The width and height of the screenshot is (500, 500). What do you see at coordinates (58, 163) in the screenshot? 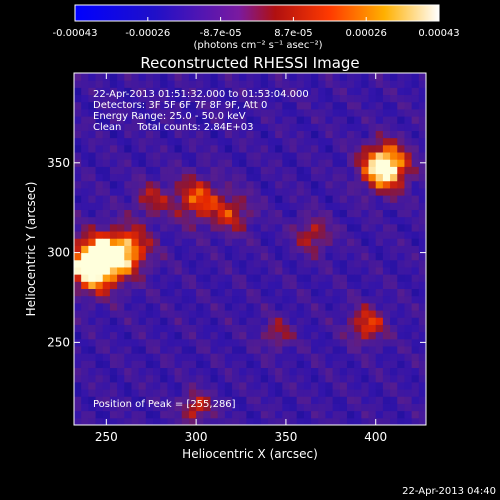
I see `y-tick-label: 350` at bounding box center [58, 163].